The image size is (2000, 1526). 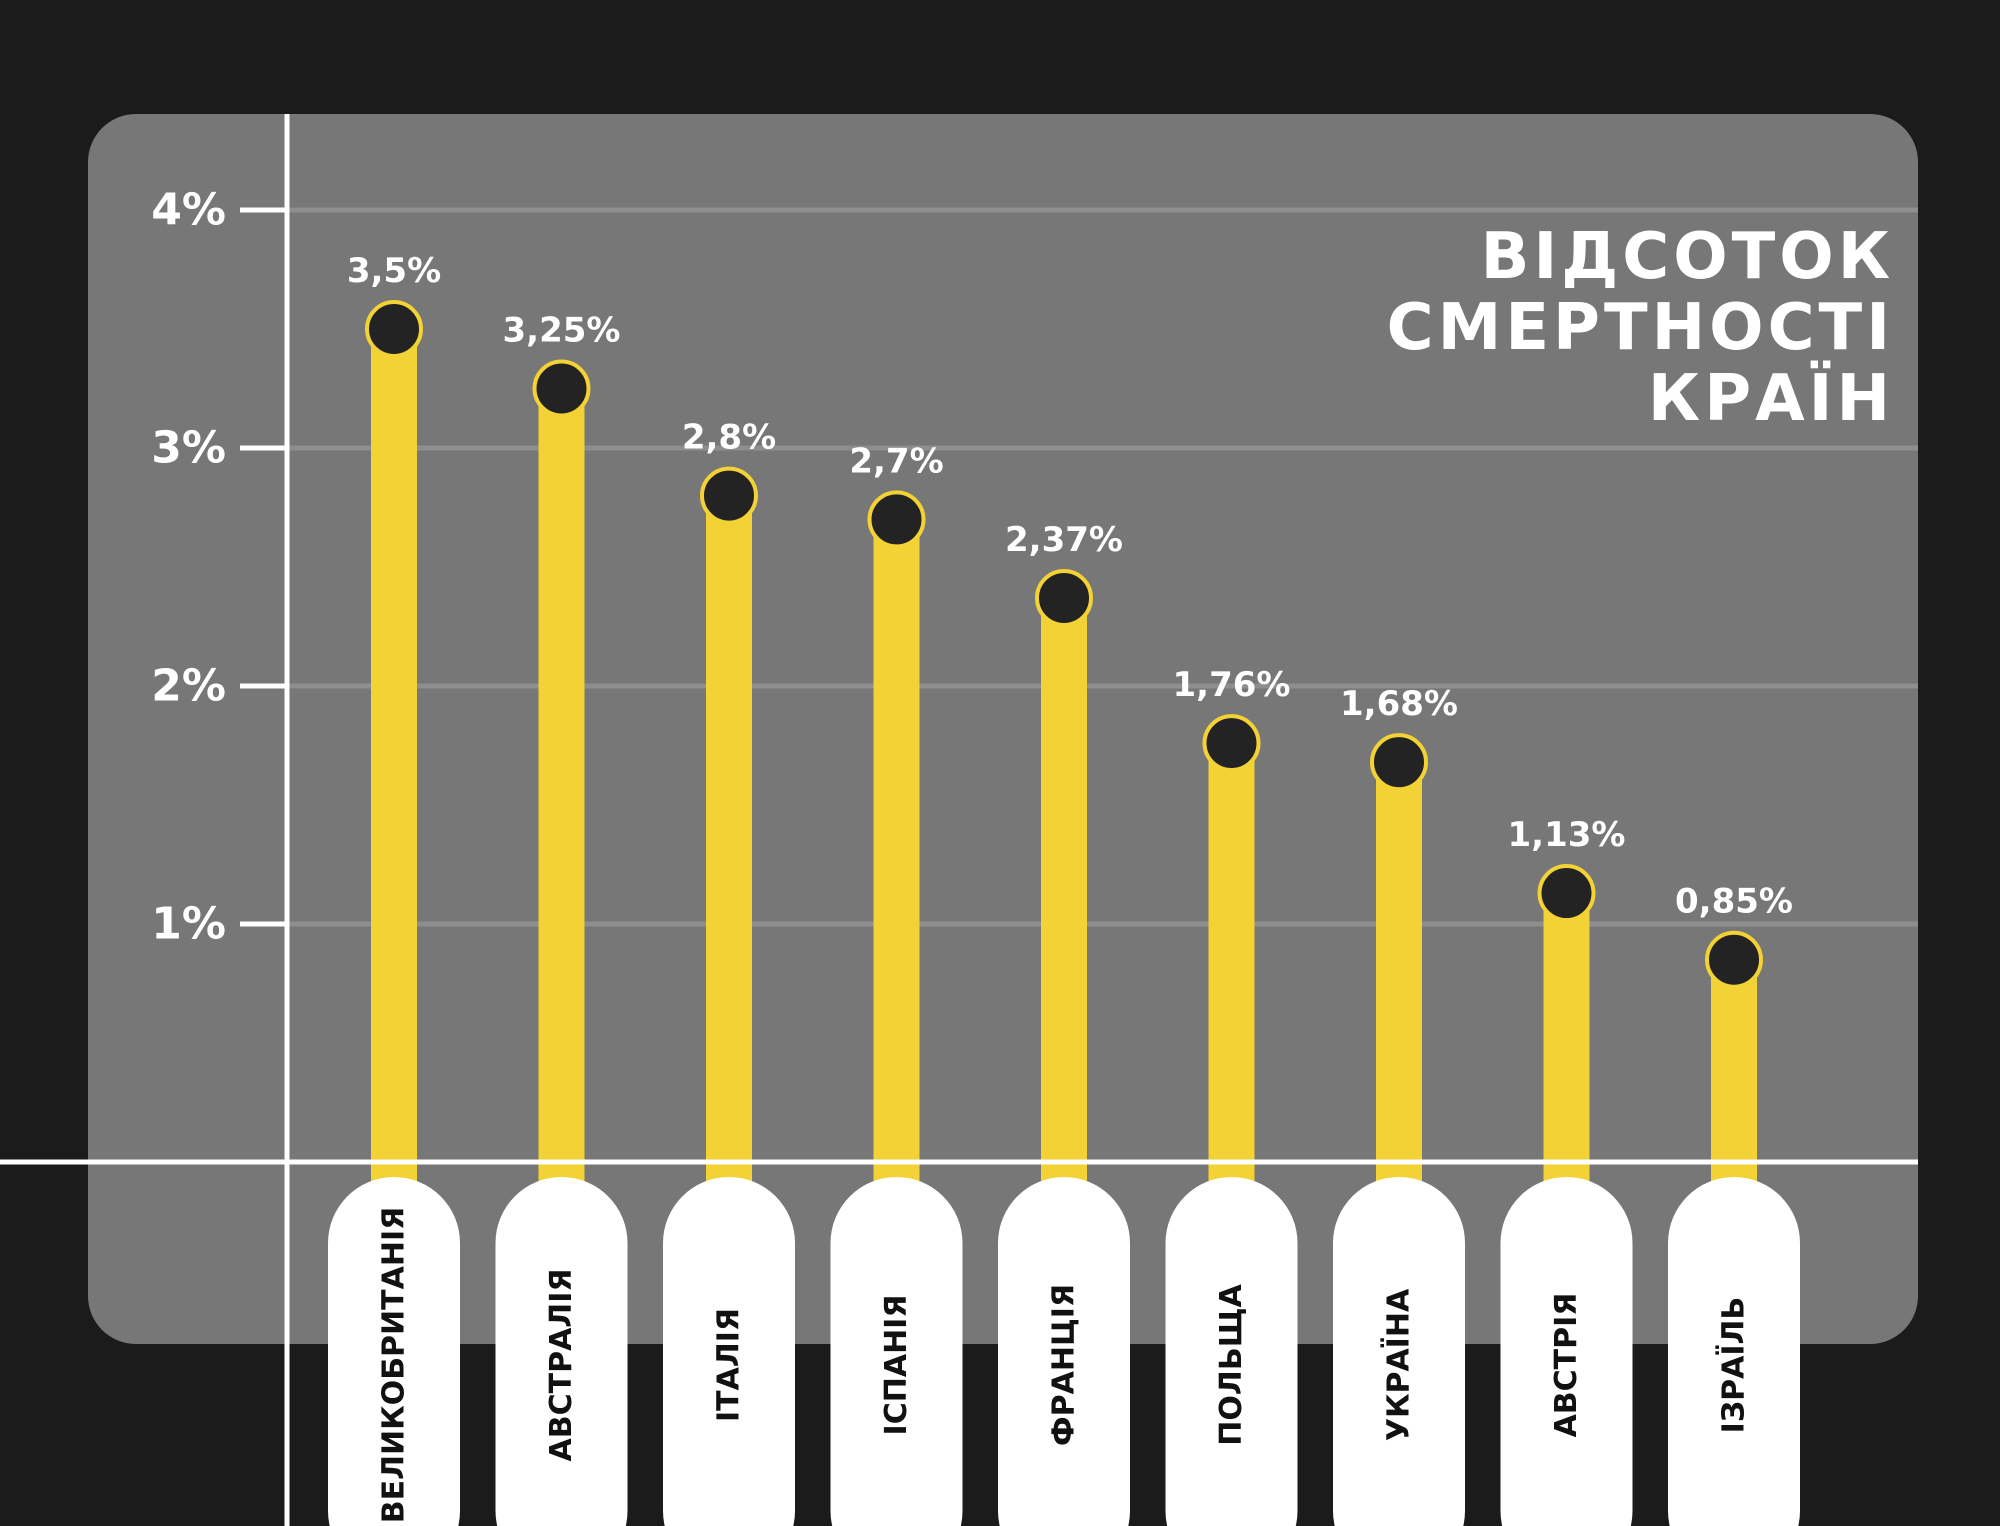 I want to click on data-value-label: 2,7%, so click(x=896, y=461).